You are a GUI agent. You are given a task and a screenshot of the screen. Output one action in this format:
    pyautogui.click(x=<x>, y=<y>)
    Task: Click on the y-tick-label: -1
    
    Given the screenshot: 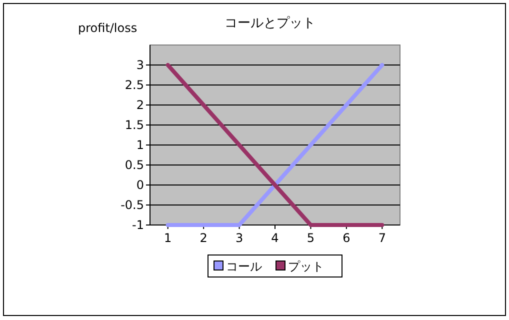 What is the action you would take?
    pyautogui.click(x=138, y=225)
    